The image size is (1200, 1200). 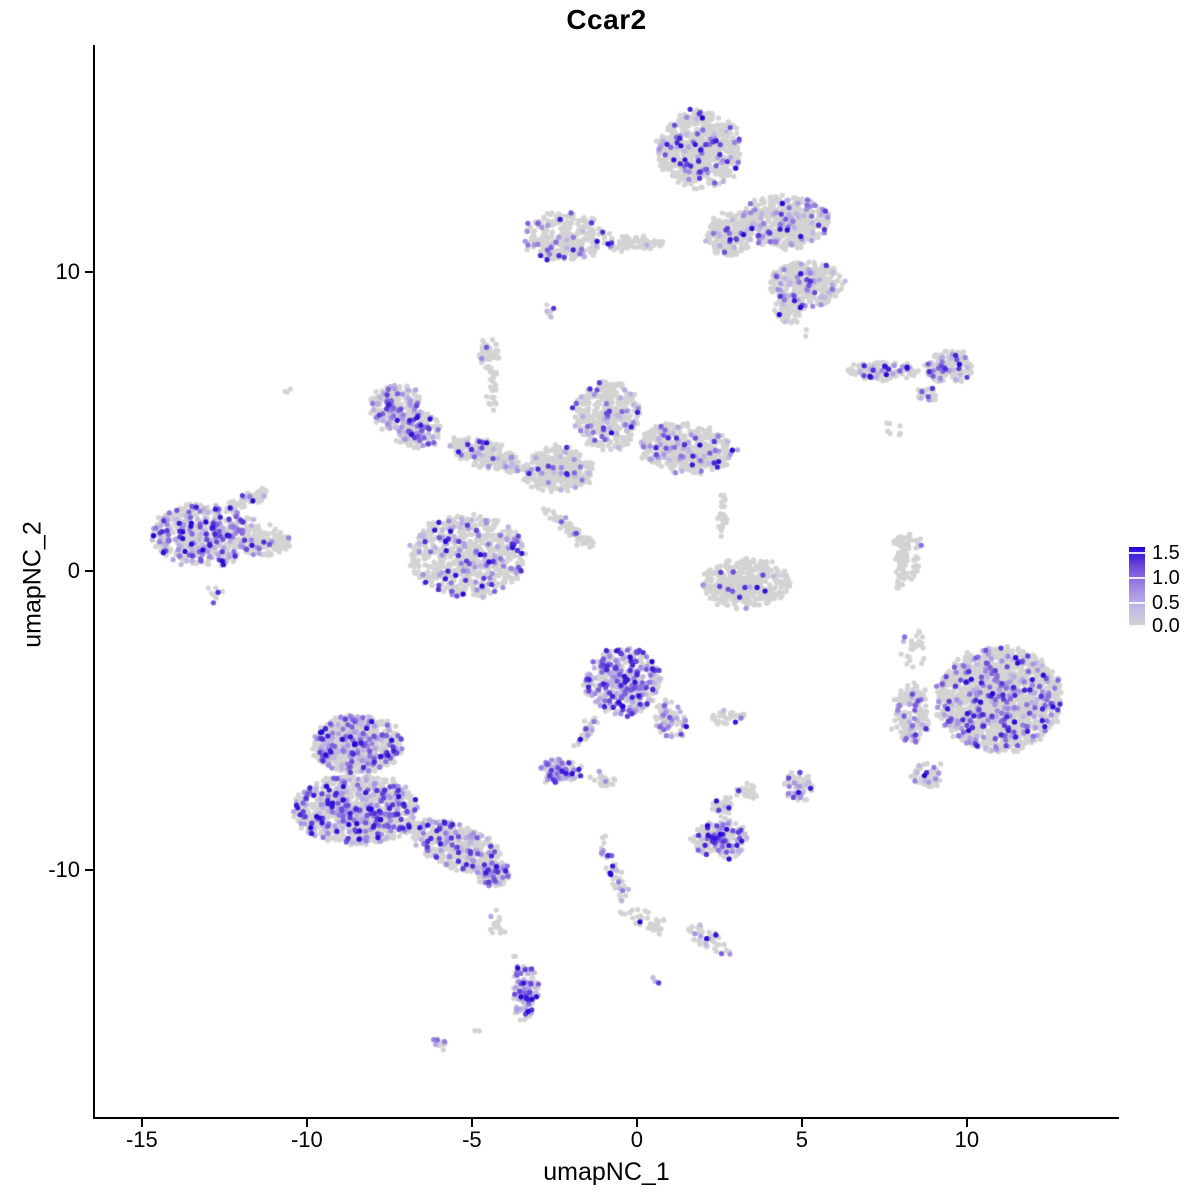 What do you see at coordinates (1137, 587) in the screenshot?
I see `legend-gradient-bar` at bounding box center [1137, 587].